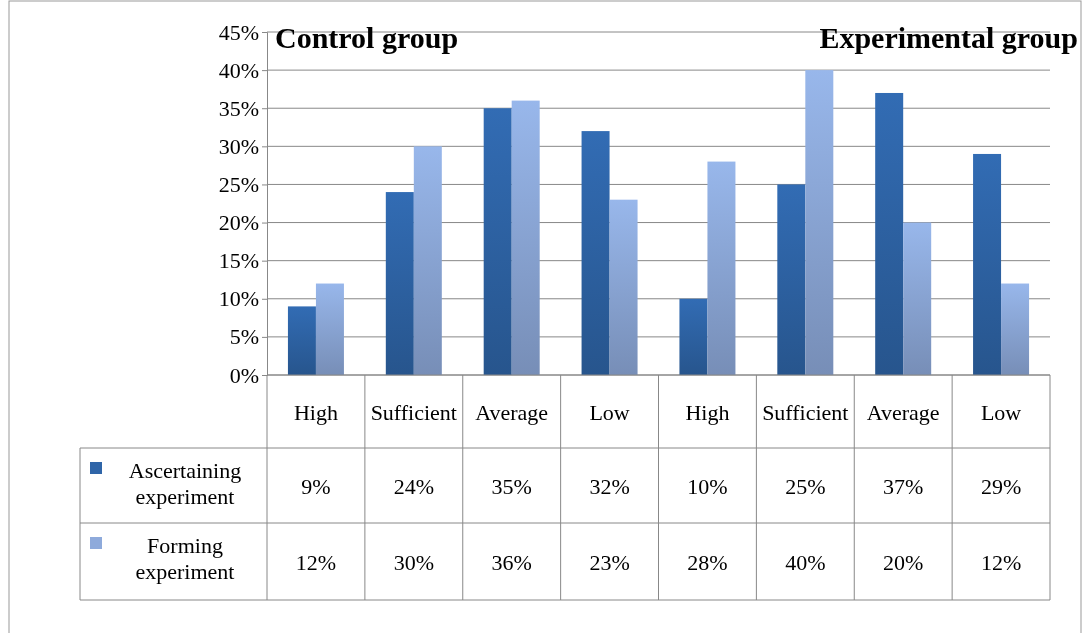 The height and width of the screenshot is (633, 1083). What do you see at coordinates (609, 562) in the screenshot?
I see `data-label: 23%` at bounding box center [609, 562].